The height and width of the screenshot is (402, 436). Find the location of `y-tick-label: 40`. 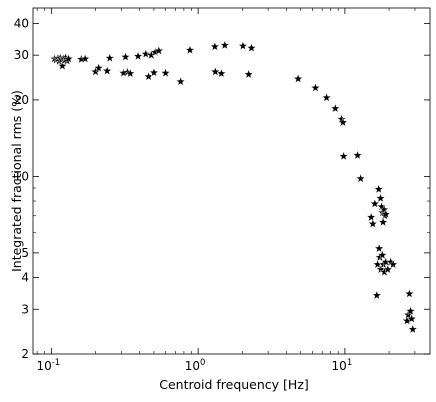

y-tick-label: 40 is located at coordinates (21, 23).